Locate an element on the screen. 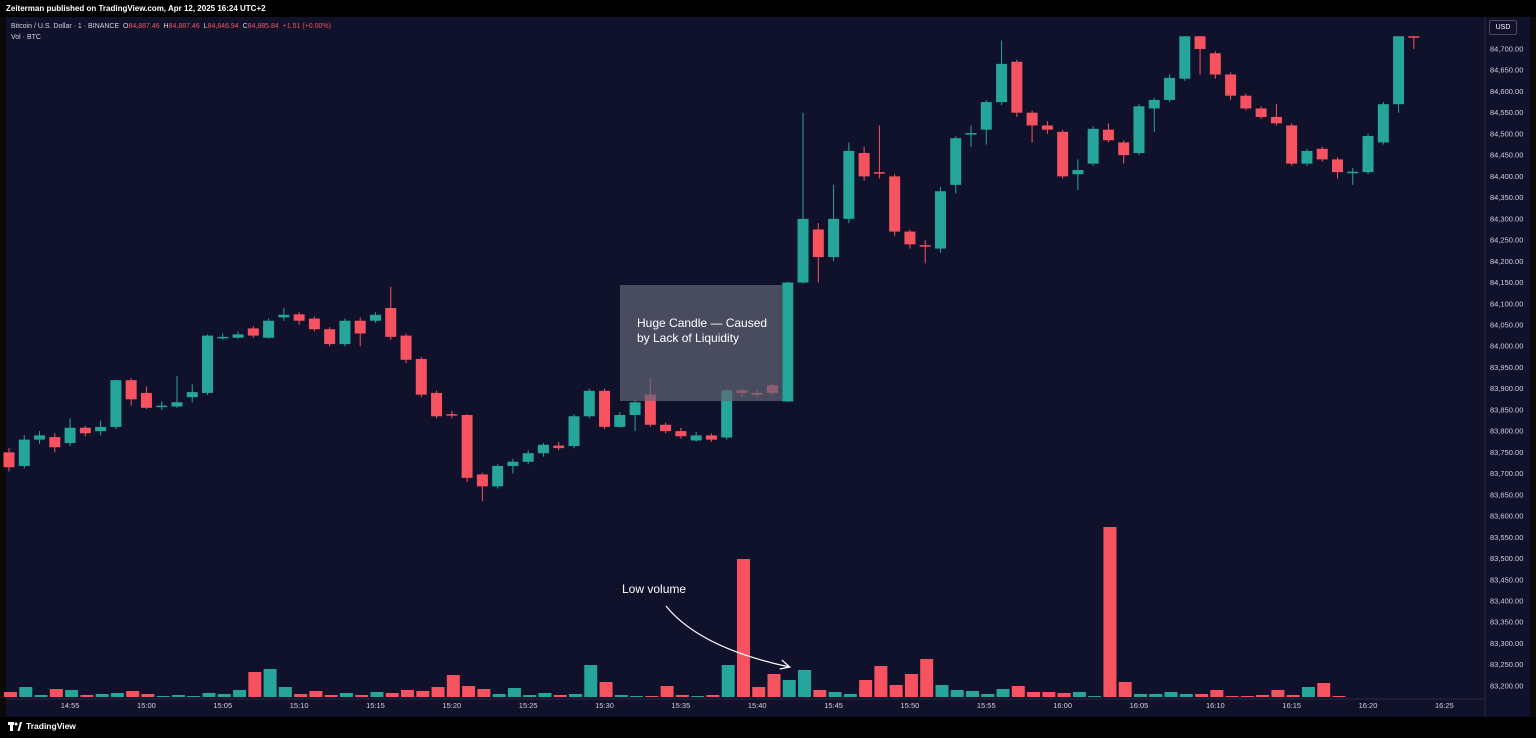 The height and width of the screenshot is (738, 1536). tradingview-logo: TradingView is located at coordinates (42, 726).